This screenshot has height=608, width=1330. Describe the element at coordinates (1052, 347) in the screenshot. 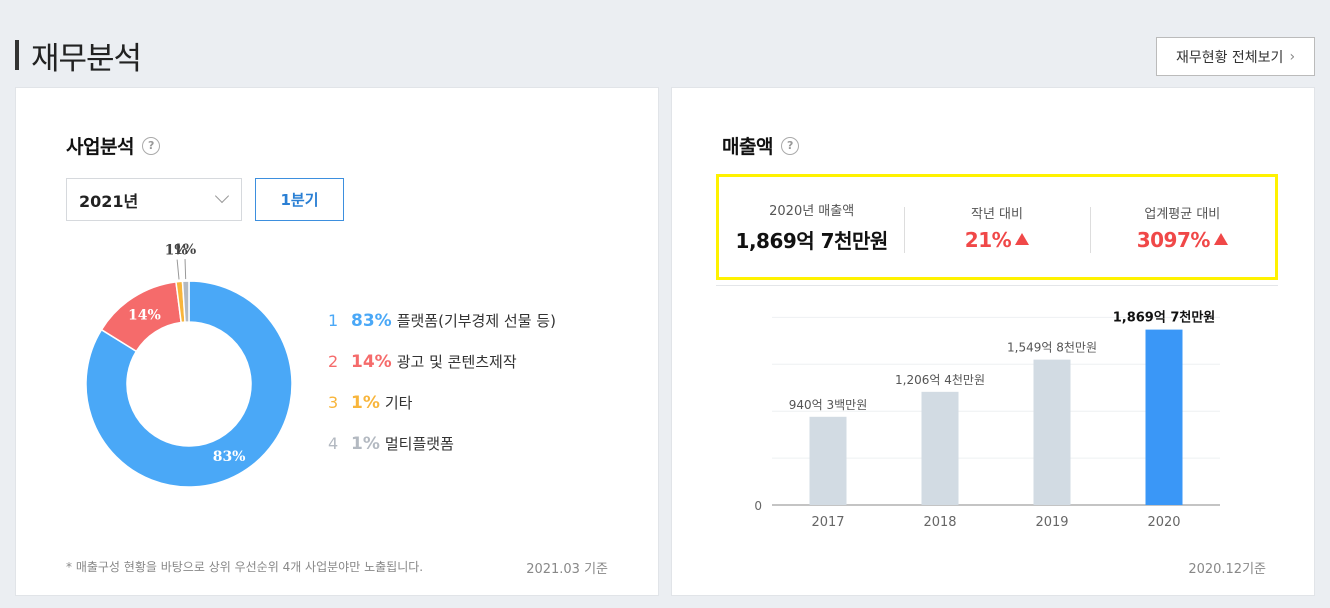

I see `bar-value-label: 1,549억 8천만원` at that location.